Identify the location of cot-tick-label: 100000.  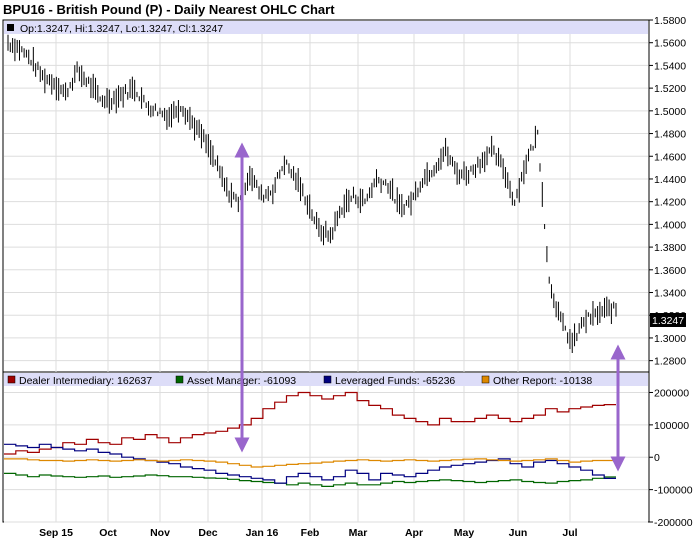
(671, 426).